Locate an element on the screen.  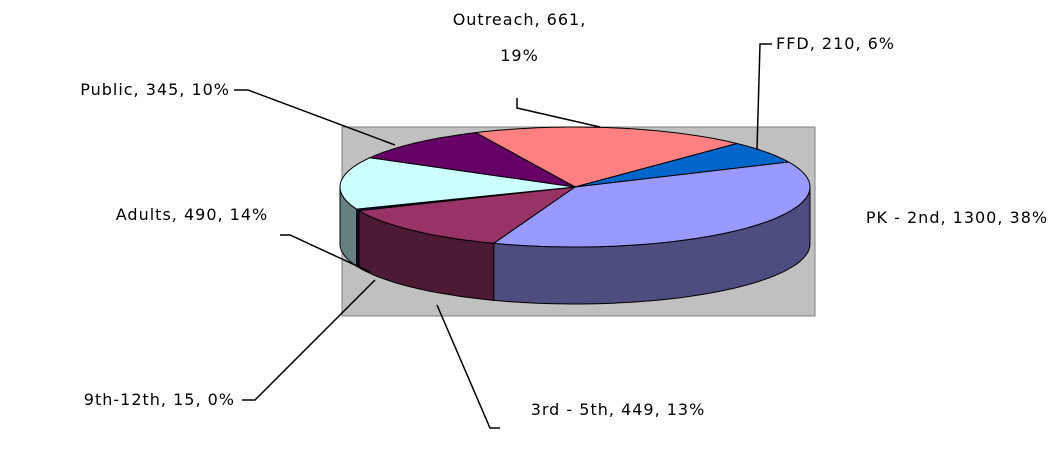
data-label: 9th-12th, 15, 0% is located at coordinates (159, 399).